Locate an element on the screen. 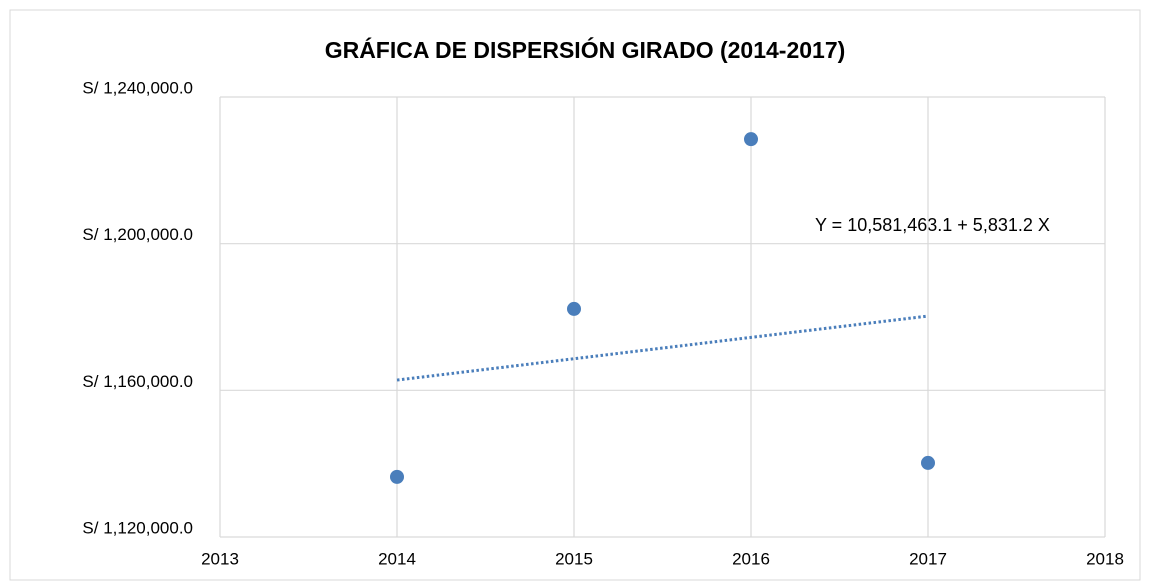 The height and width of the screenshot is (584, 1150). y-tick-label: S/ 1,120,000.0 is located at coordinates (137, 527).